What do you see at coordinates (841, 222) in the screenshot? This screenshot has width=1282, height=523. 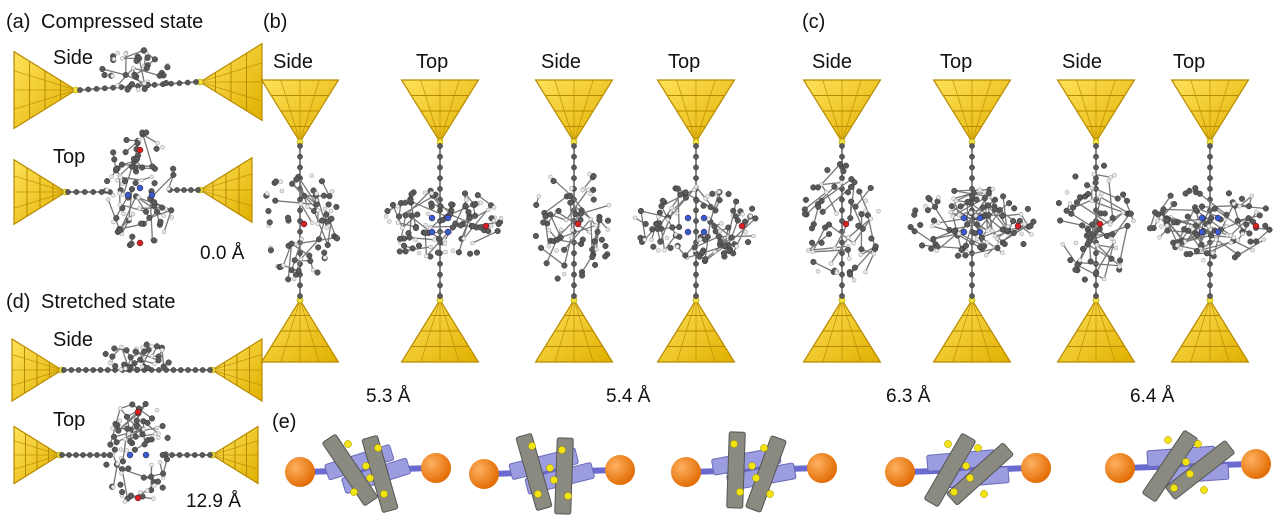 I see `molecule-c1` at bounding box center [841, 222].